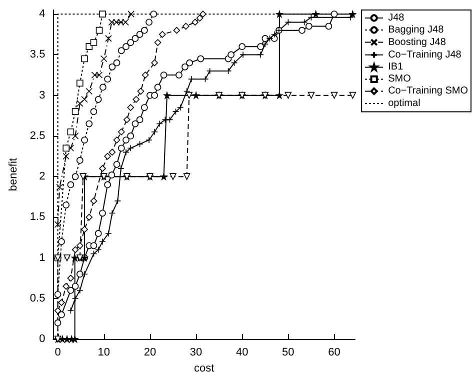  I want to click on legend-label: J48, so click(396, 18).